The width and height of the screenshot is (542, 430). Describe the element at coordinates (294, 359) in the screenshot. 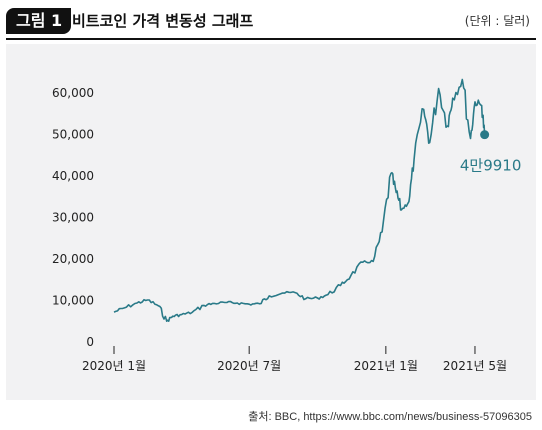

I see `x-axis: 2020년 1월 2020년 7월 2021년 1월 2021년 5월` at that location.